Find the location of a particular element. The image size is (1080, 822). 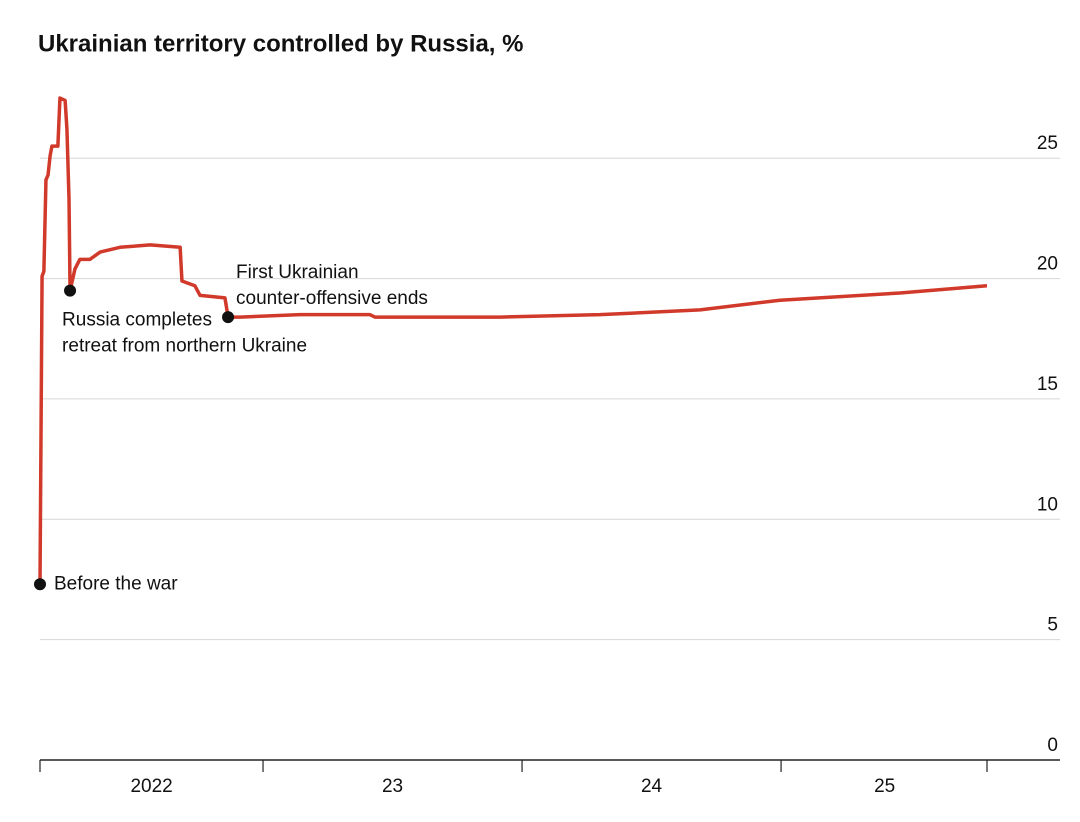

y-tick-label: 0 is located at coordinates (1052, 745).